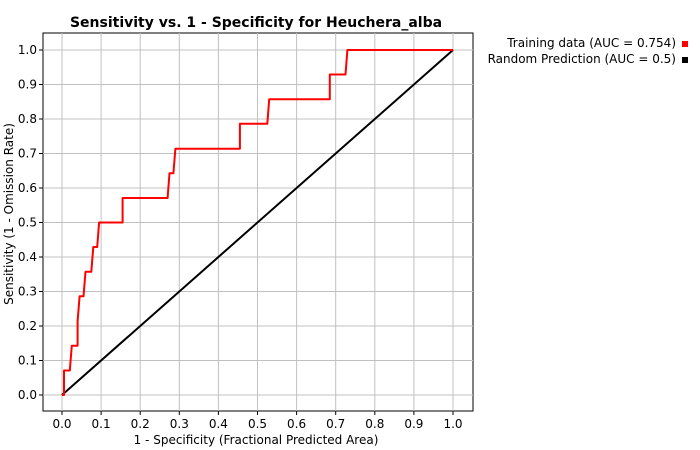  I want to click on y-tick-label: 0.1, so click(27, 361).